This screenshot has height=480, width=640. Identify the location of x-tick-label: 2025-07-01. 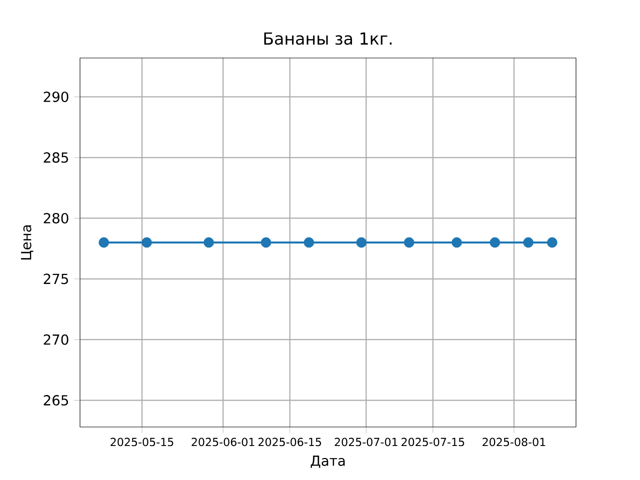
(366, 442).